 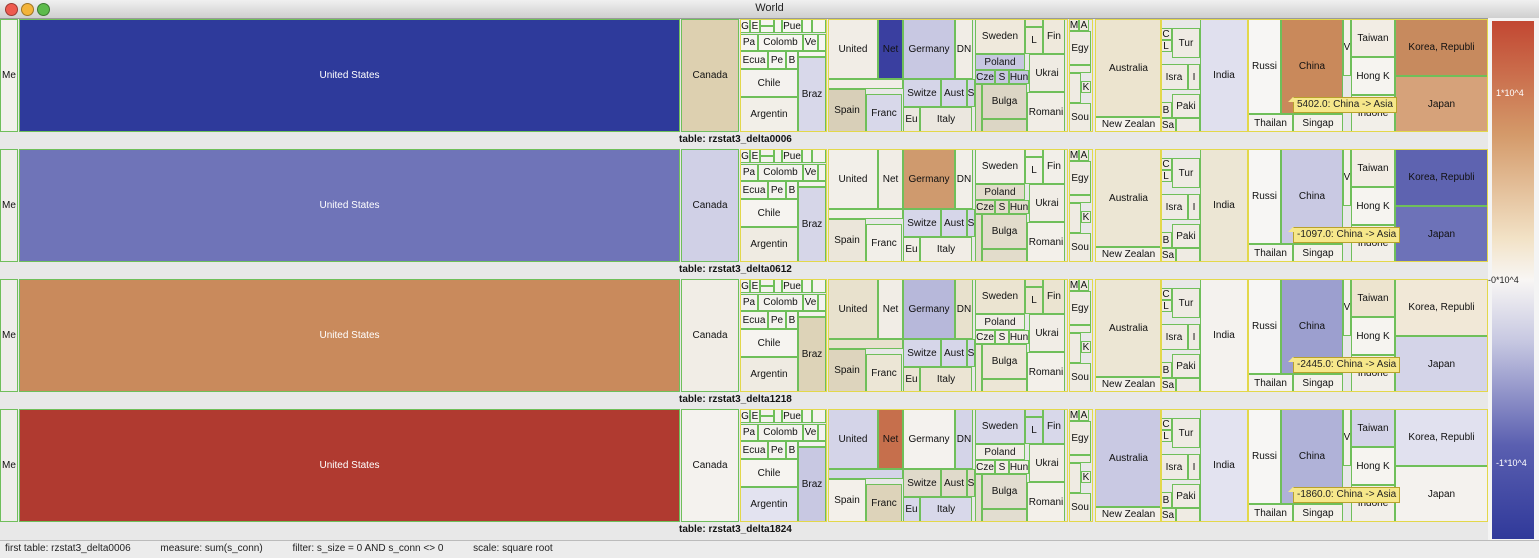 What do you see at coordinates (1000, 452) in the screenshot?
I see `country-cell-poland: Poland` at bounding box center [1000, 452].